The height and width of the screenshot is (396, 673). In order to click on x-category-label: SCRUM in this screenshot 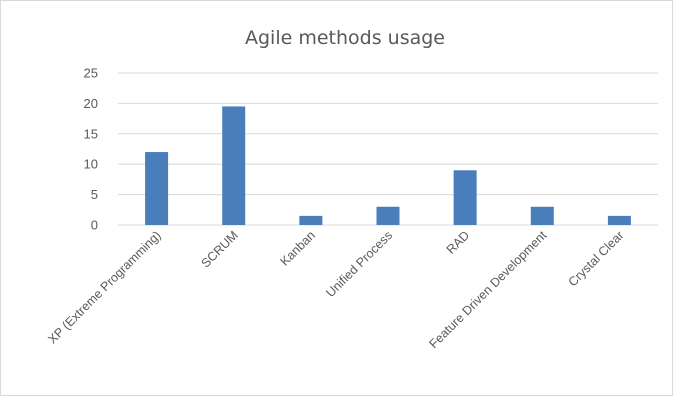, I will do `click(220, 249)`.